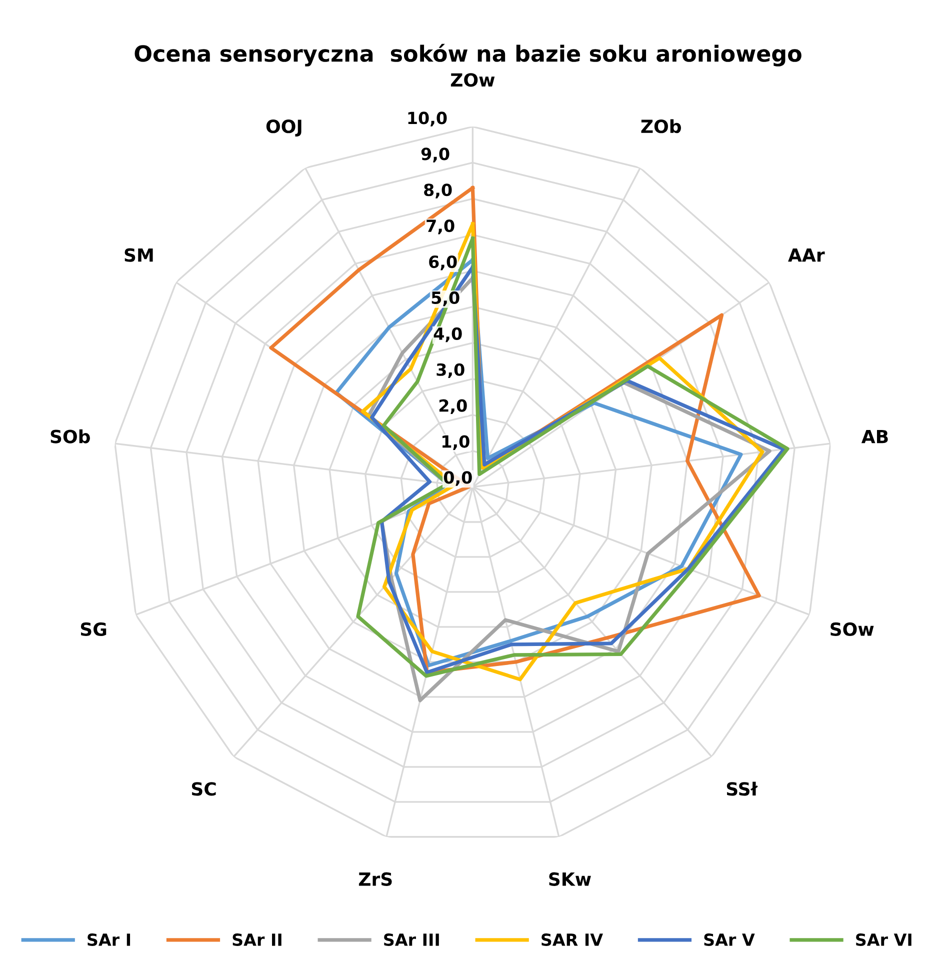  Describe the element at coordinates (257, 939) in the screenshot. I see `legend-label: SAr II` at that location.